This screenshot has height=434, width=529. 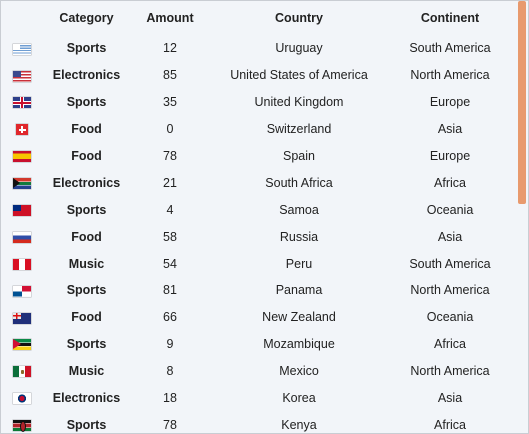 I want to click on uk-flag-icon, so click(x=22, y=103).